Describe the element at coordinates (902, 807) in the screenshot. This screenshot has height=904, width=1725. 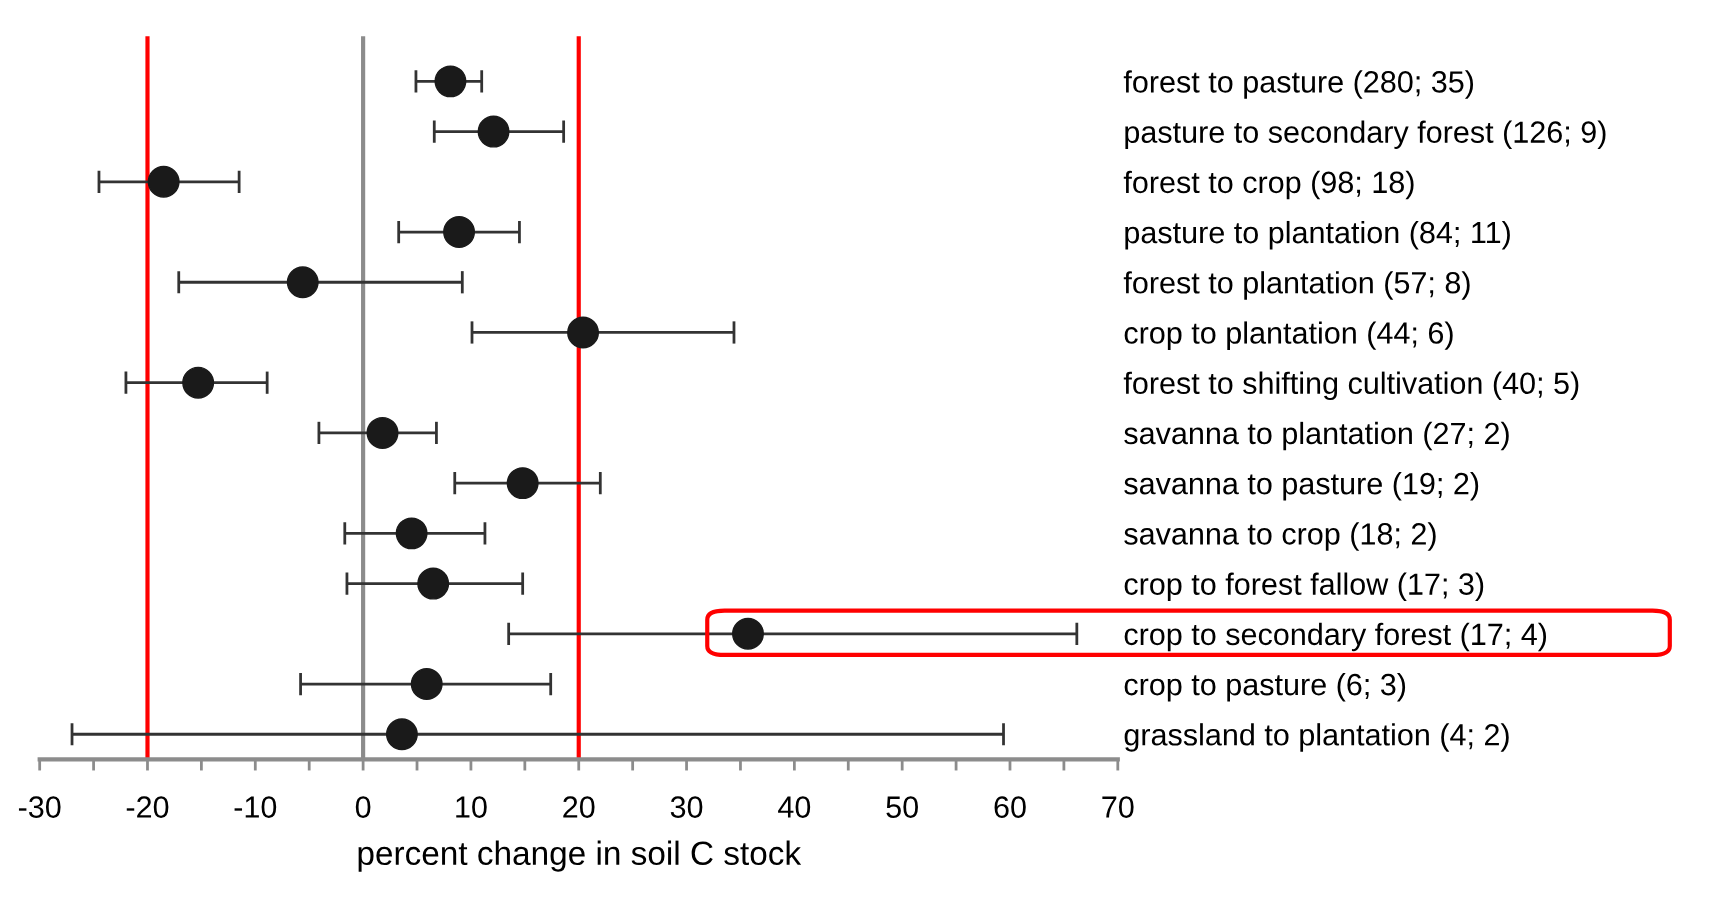
I see `x-tick-label: 50` at that location.